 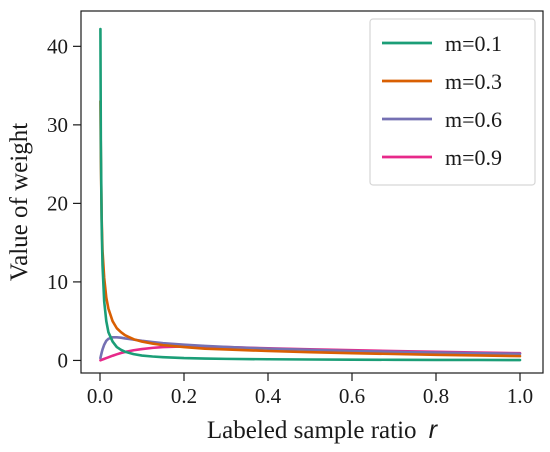 I want to click on legend-label-m-0-1: m=0.1, so click(x=473, y=43).